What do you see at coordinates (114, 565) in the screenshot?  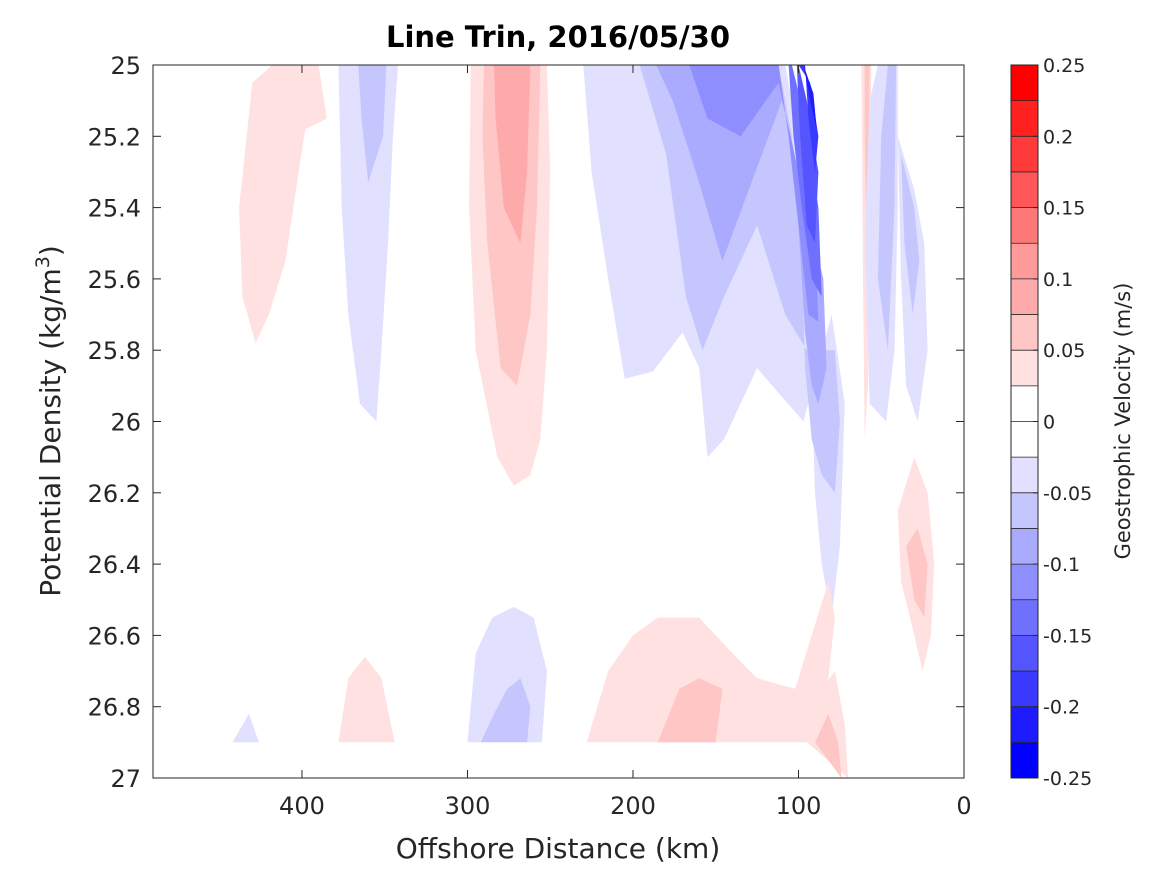 I see `y-tick-label: 26.4` at bounding box center [114, 565].